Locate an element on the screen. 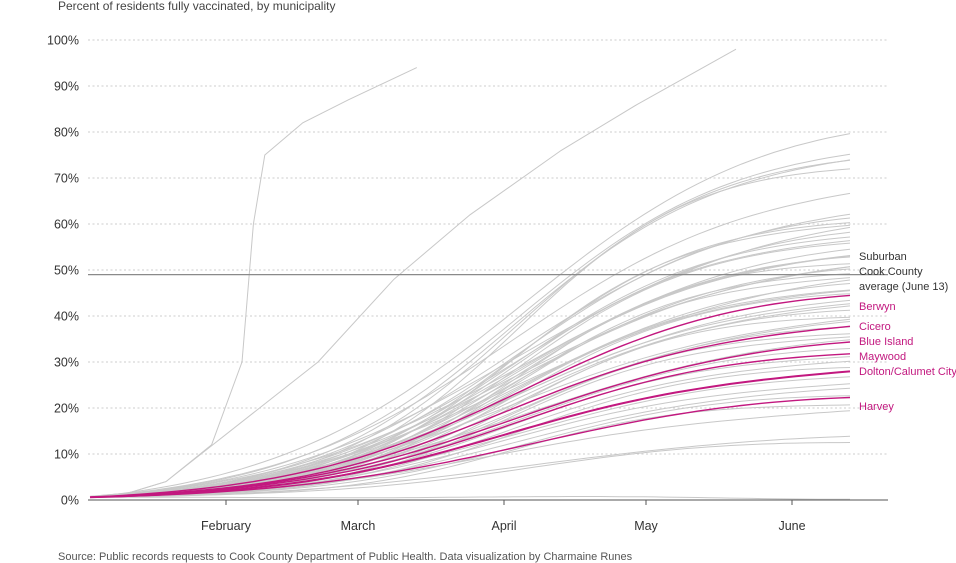 The height and width of the screenshot is (563, 956). y-axis: 0% 10% 20% 30% 40% 50% 60% 70% 80% 90% 100% is located at coordinates (63, 271).